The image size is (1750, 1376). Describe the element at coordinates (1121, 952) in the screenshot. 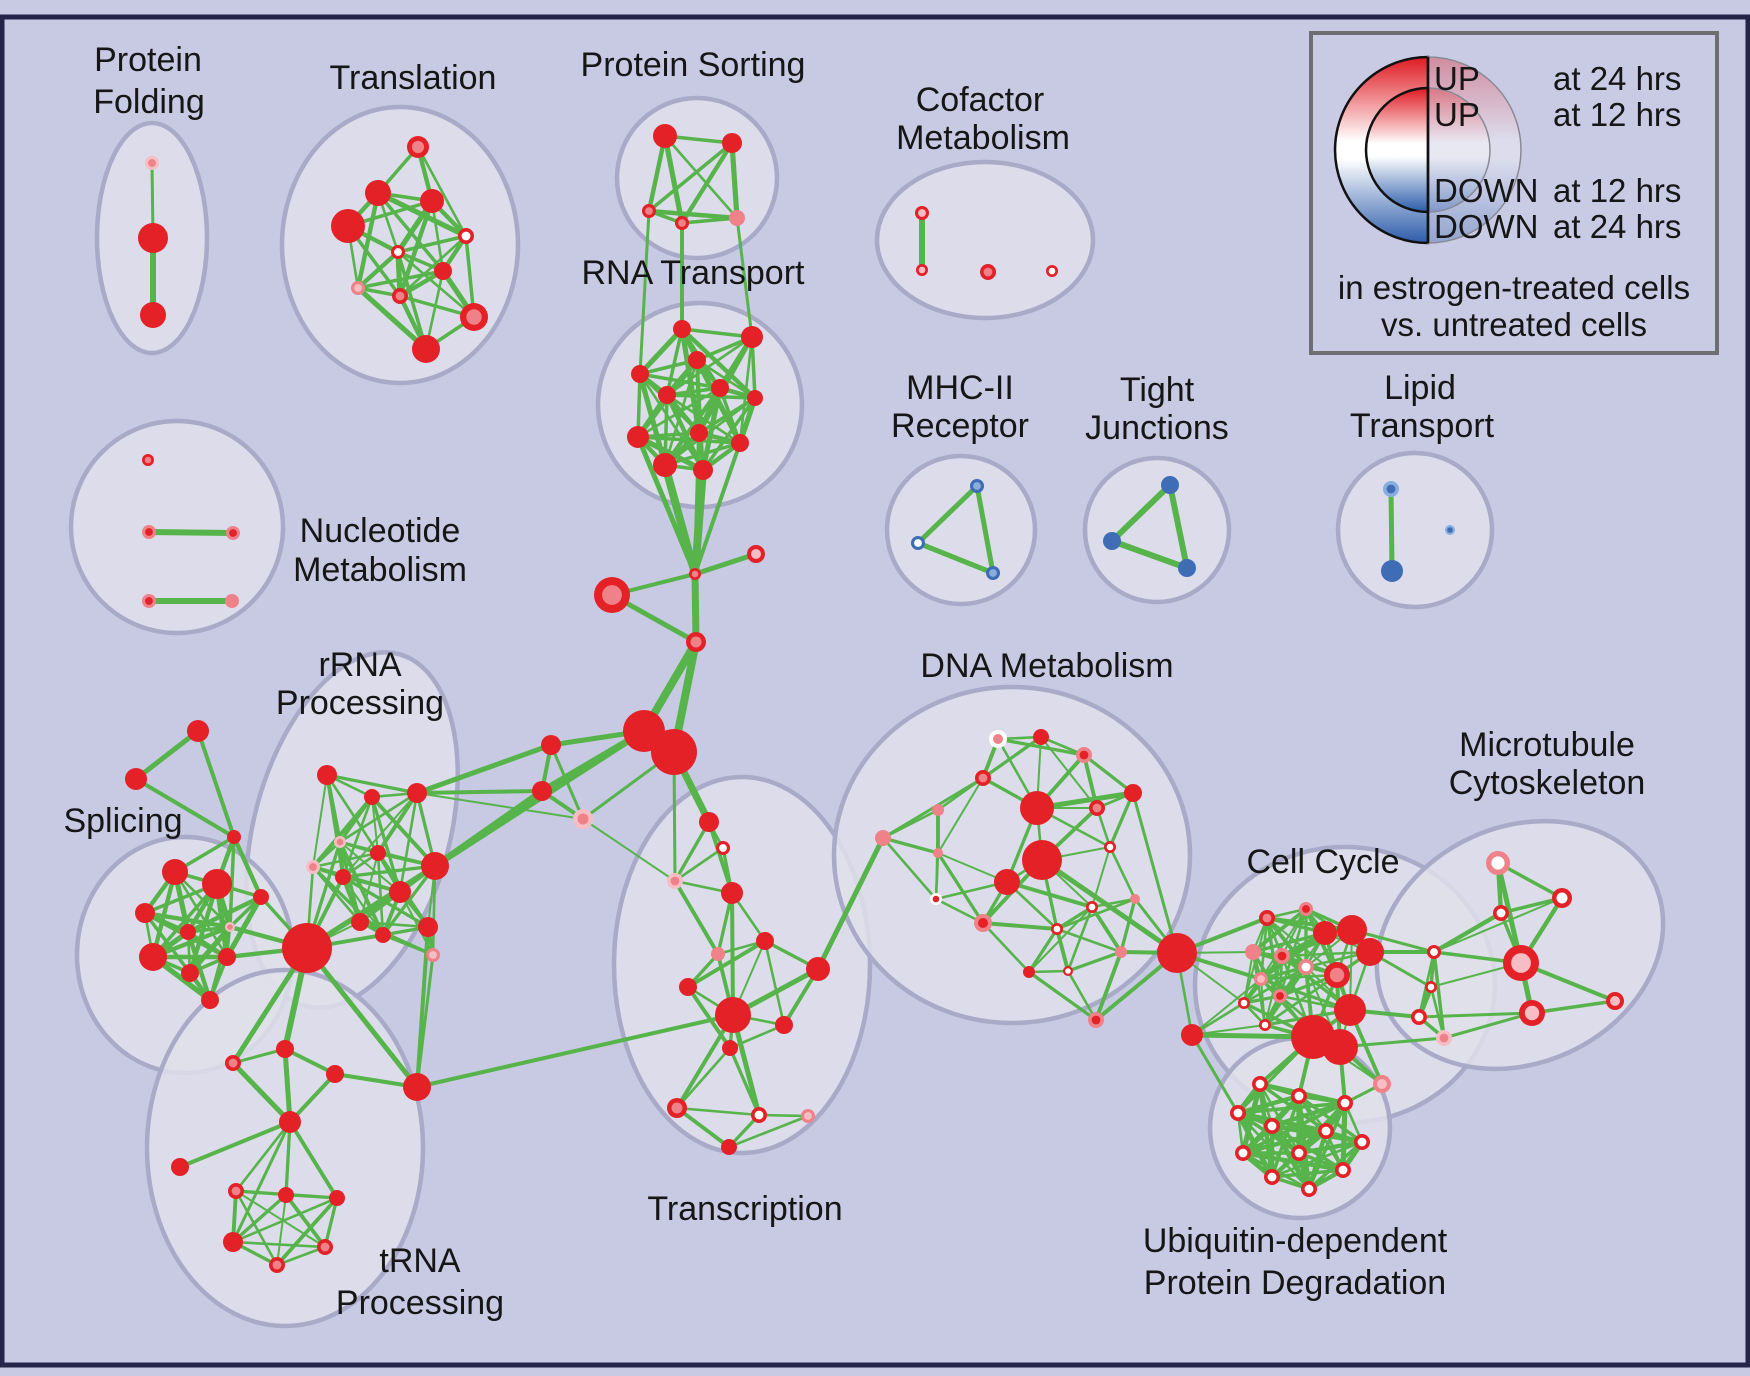

I see `node-d17` at that location.